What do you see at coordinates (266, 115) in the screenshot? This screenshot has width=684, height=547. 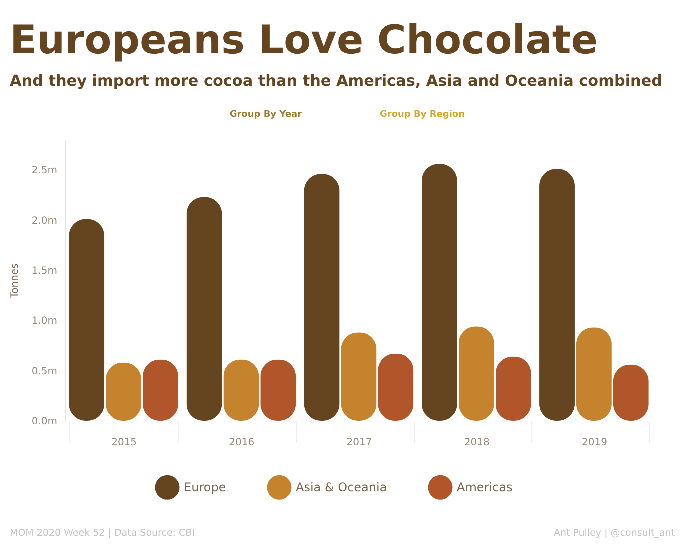 I see `text: Group By Year` at bounding box center [266, 115].